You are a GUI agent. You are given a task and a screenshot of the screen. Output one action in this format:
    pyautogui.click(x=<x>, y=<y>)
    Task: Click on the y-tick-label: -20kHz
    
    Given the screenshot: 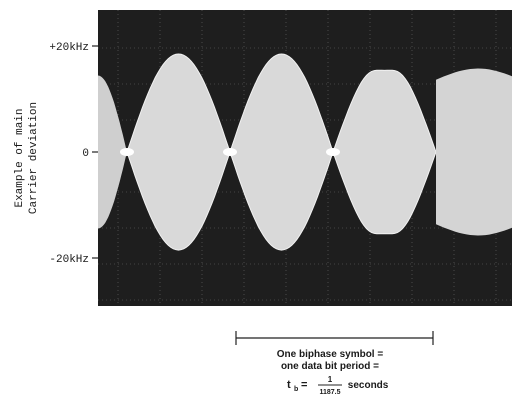 What is the action you would take?
    pyautogui.click(x=69, y=260)
    